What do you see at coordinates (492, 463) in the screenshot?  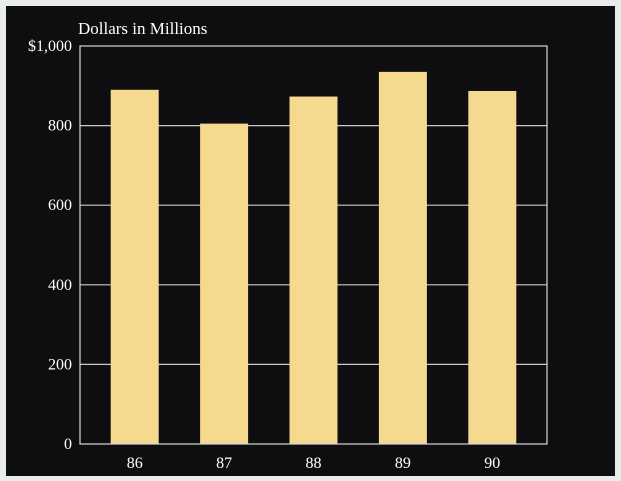 I see `x-tick-label-90: 90` at bounding box center [492, 463].